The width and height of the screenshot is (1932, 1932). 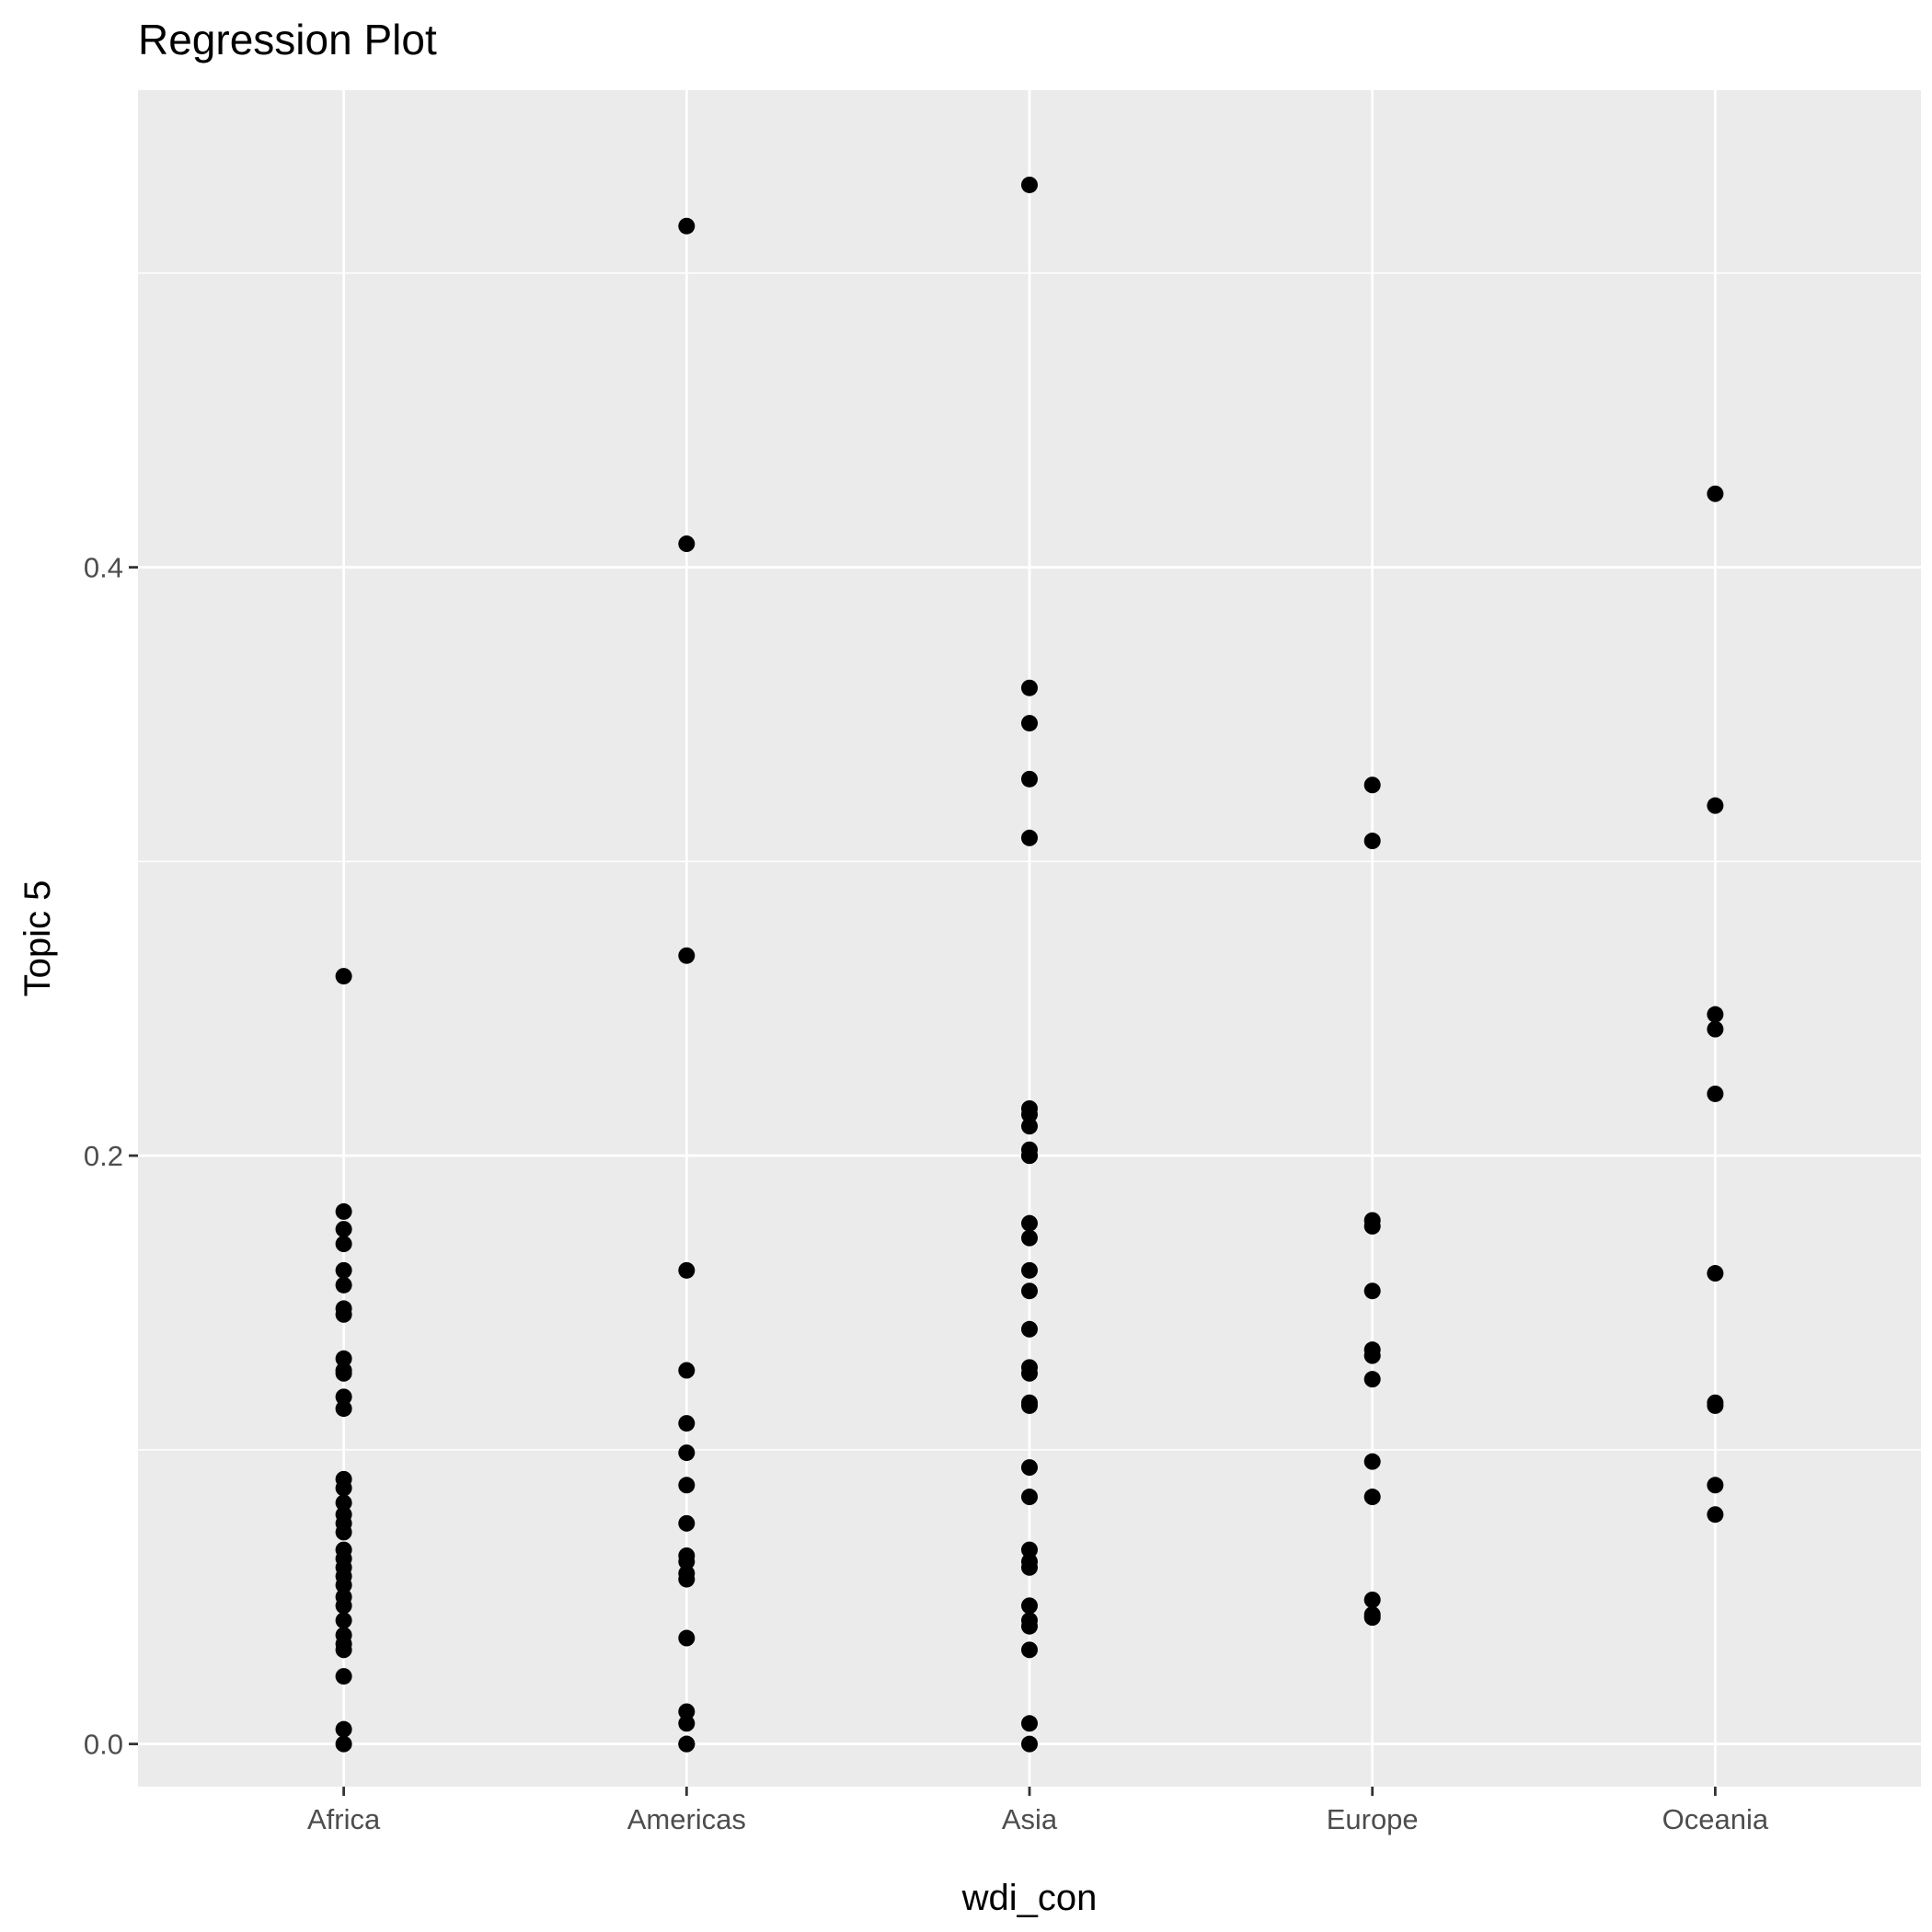 I want to click on x-tick-label: Africa, so click(x=344, y=1819).